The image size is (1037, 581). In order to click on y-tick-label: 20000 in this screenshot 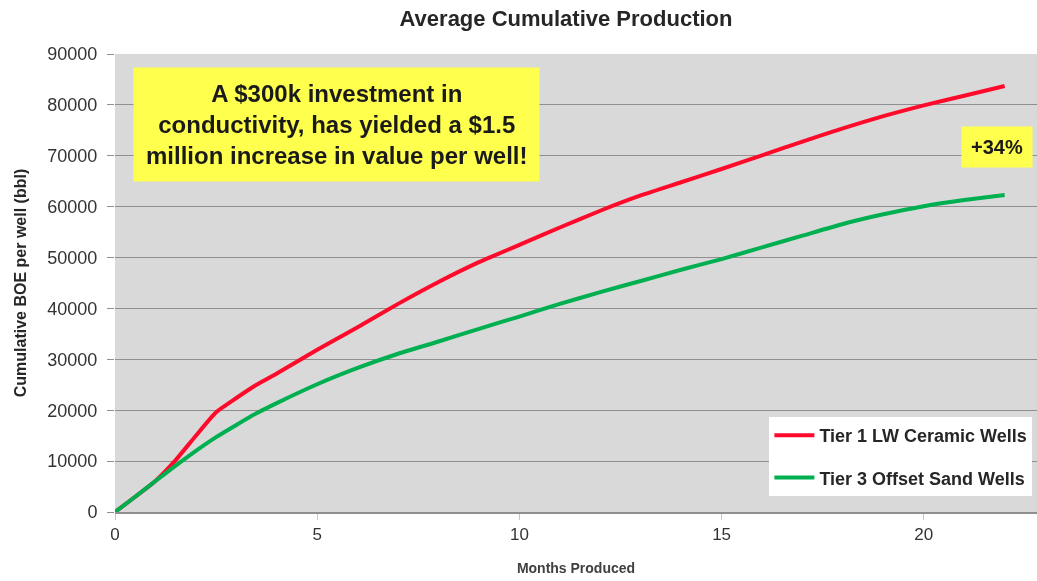, I will do `click(72, 410)`.